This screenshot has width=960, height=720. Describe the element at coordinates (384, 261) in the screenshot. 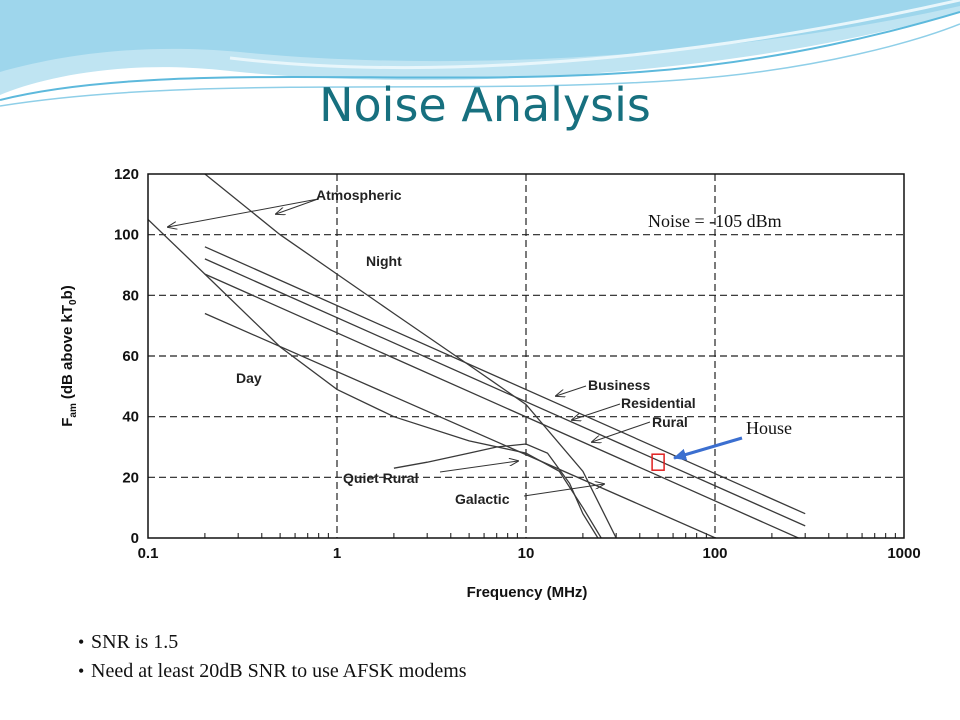

I see `label-night: Night` at that location.